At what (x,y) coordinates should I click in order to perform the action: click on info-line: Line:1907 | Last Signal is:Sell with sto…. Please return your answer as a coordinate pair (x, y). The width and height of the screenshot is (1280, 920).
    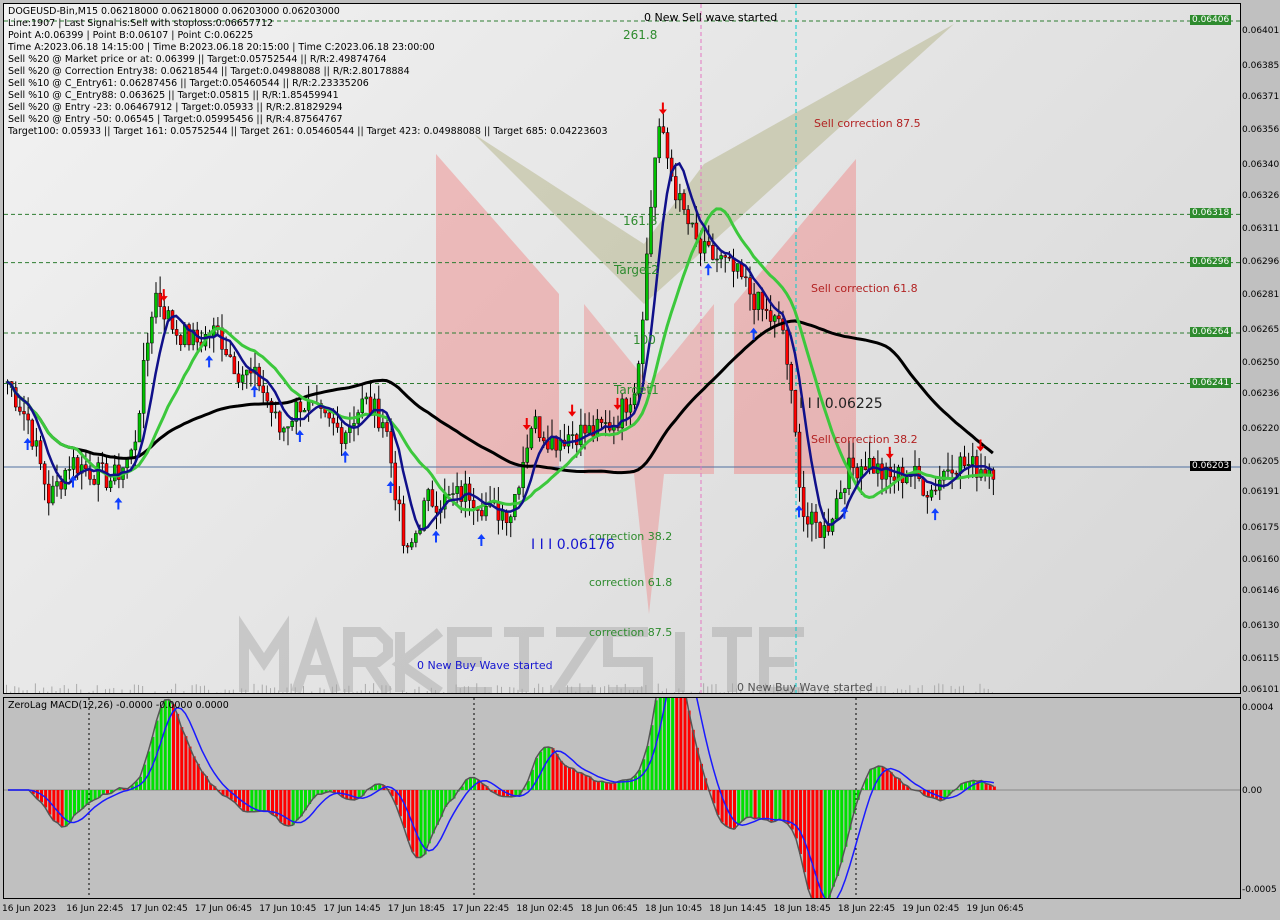
    Looking at the image, I should click on (141, 23).